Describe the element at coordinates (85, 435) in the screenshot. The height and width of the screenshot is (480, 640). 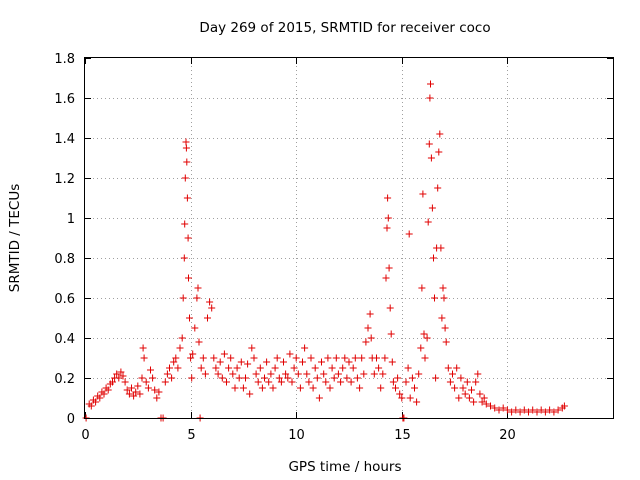
I see `x-tick-label: 0` at that location.